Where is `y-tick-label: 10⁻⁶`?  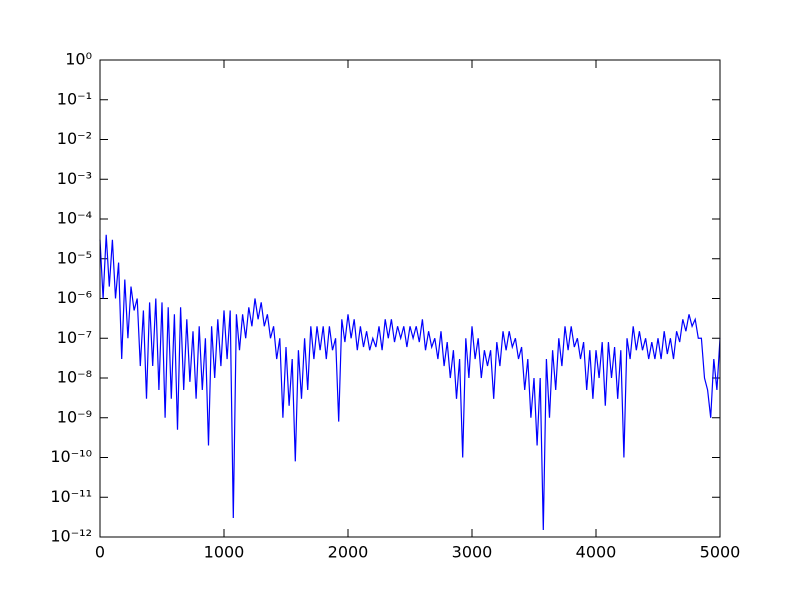
y-tick-label: 10⁻⁶ is located at coordinates (74, 297).